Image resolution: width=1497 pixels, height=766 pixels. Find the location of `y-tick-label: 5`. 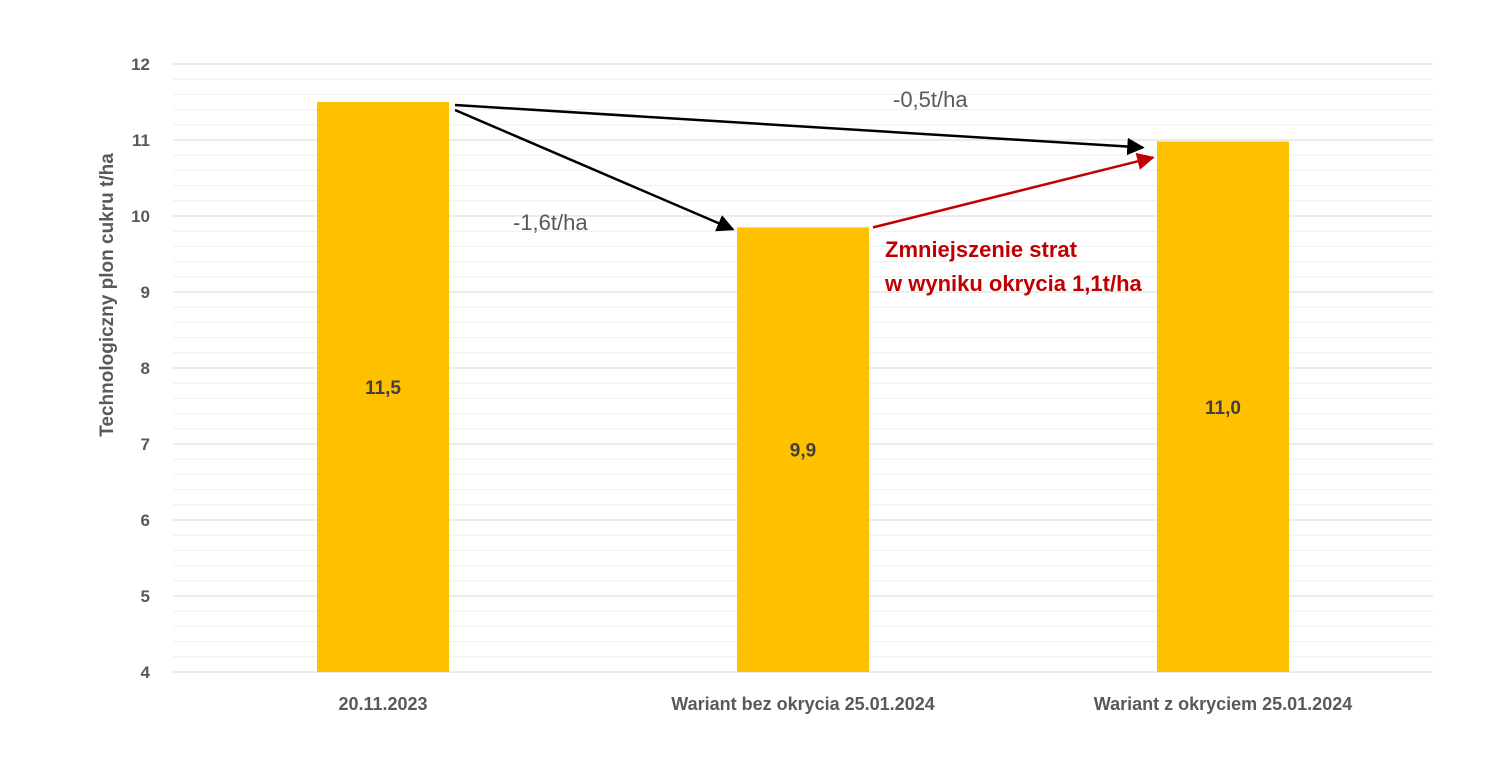

y-tick-label: 5 is located at coordinates (145, 596).